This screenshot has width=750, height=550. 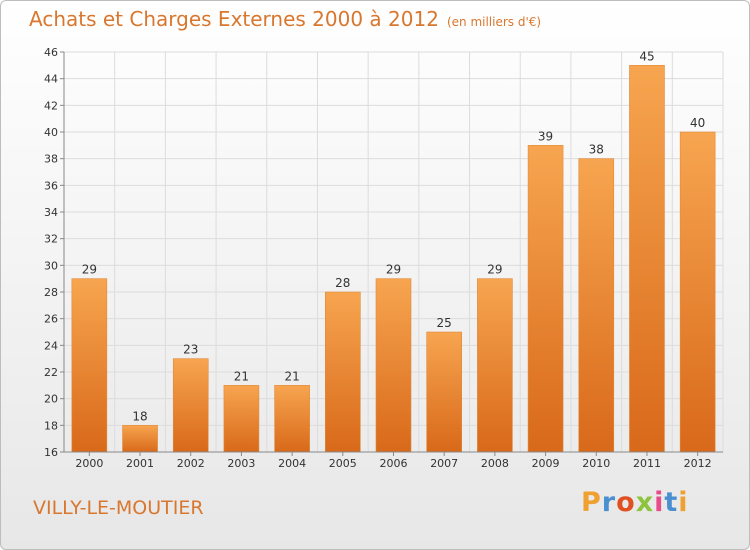 What do you see at coordinates (51, 105) in the screenshot?
I see `y-tick-label: 42` at bounding box center [51, 105].